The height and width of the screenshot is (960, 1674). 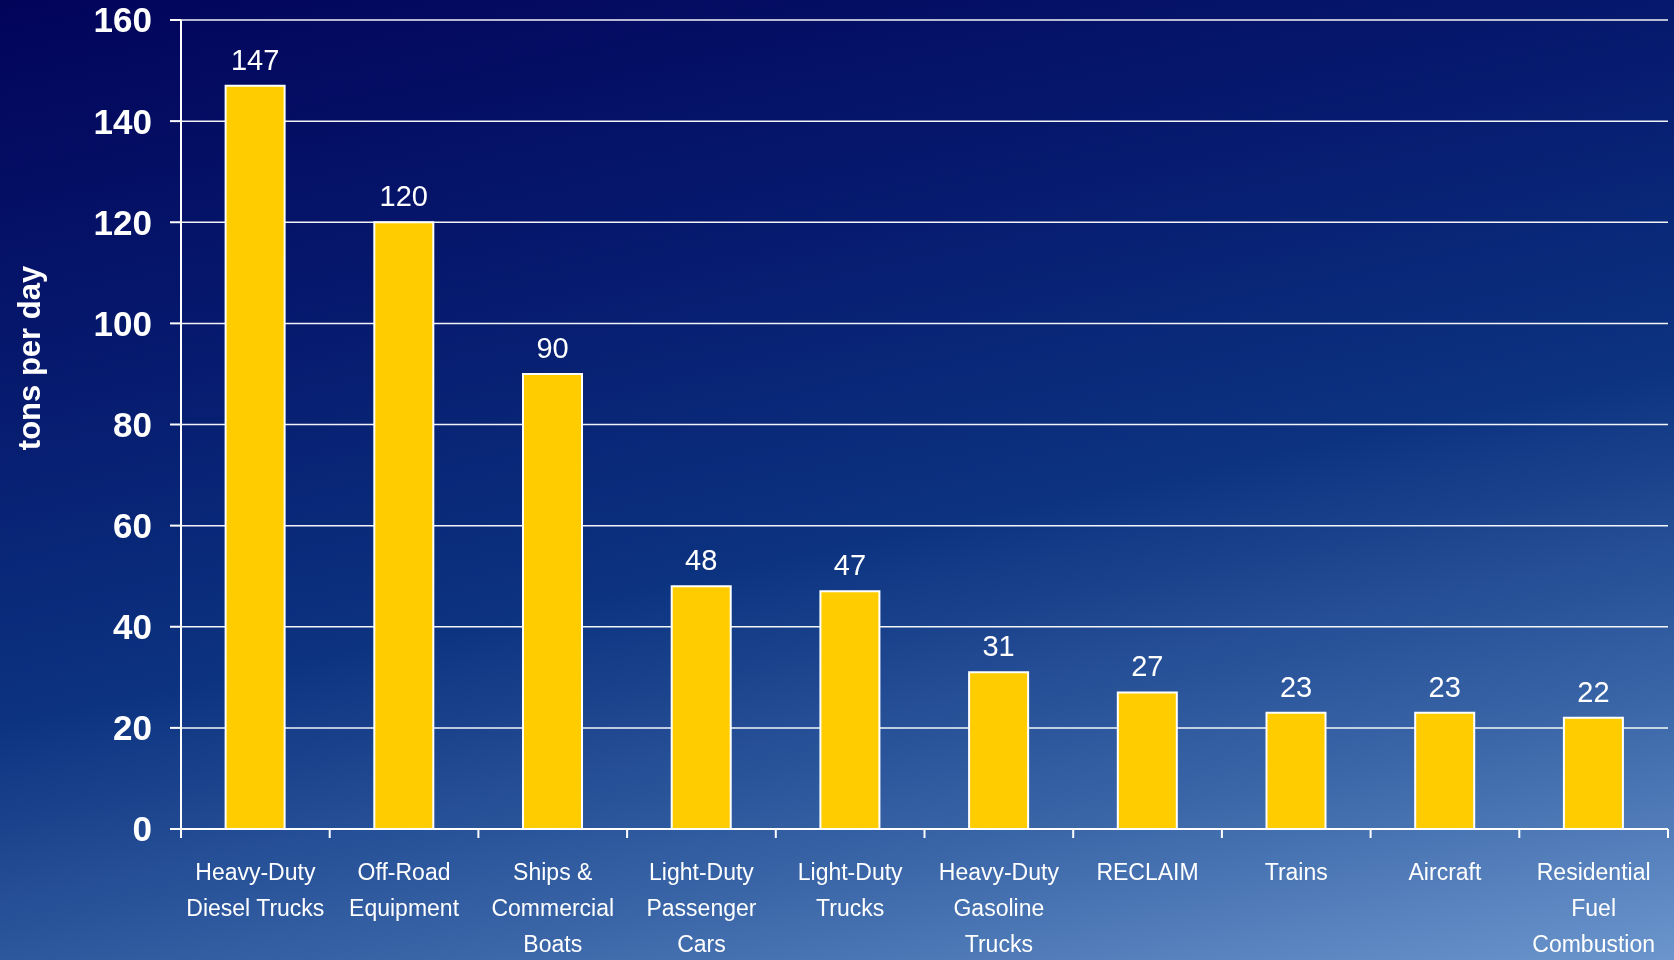 What do you see at coordinates (255, 59) in the screenshot?
I see `data-label: 147` at bounding box center [255, 59].